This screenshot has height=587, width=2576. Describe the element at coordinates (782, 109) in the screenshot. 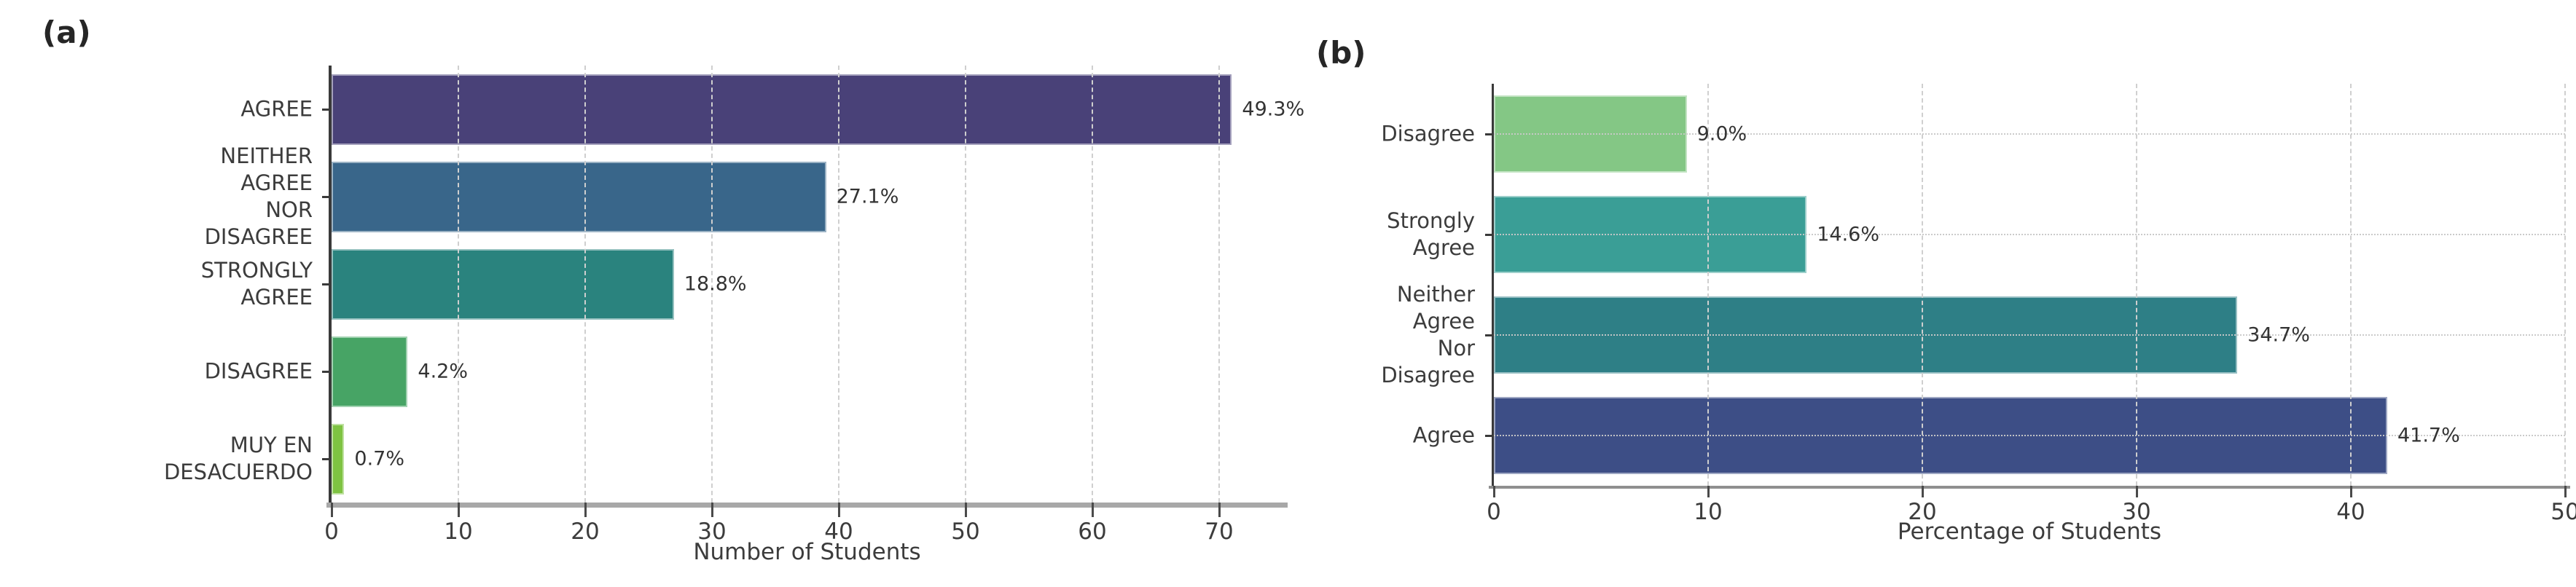

I see `bar-agree` at that location.